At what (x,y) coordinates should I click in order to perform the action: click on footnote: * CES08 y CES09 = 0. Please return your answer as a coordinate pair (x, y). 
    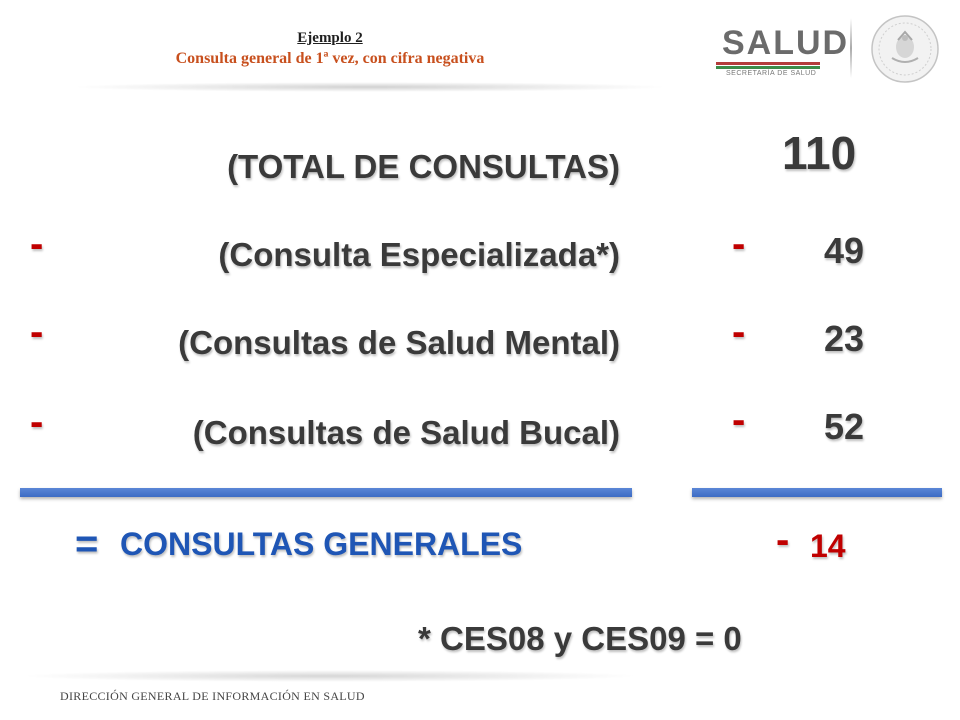
    Looking at the image, I should click on (580, 638).